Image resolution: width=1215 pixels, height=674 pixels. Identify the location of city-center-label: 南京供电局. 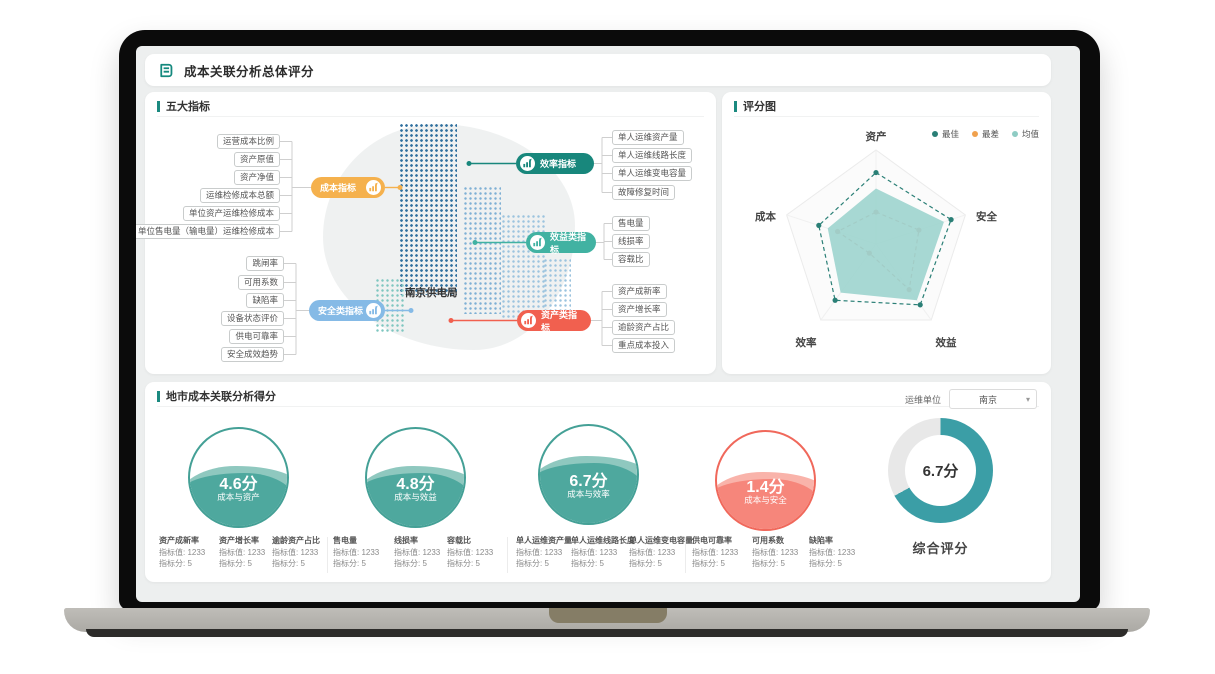
(431, 293).